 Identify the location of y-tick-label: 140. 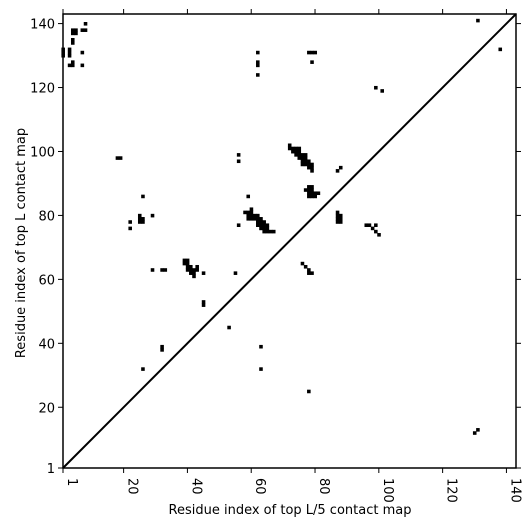
(42, 25).